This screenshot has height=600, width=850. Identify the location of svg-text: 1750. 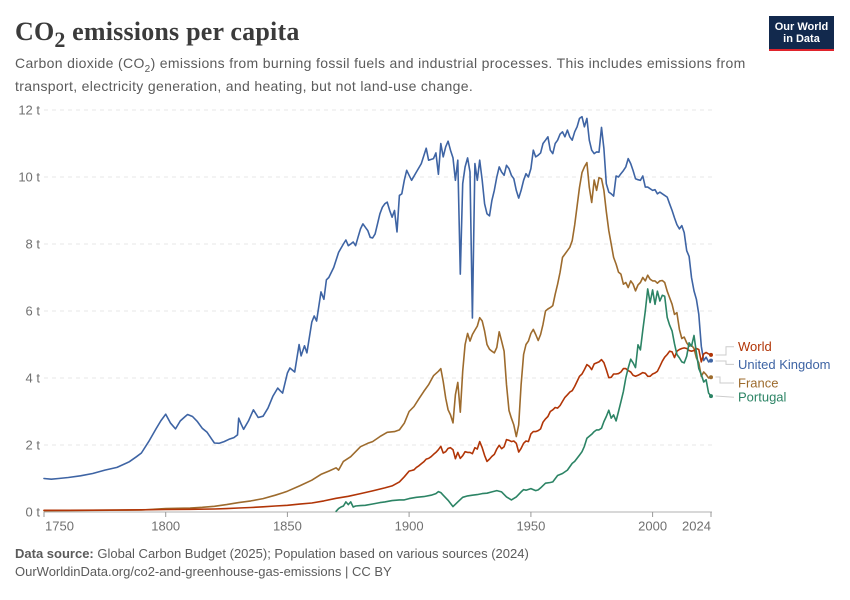
(59, 526).